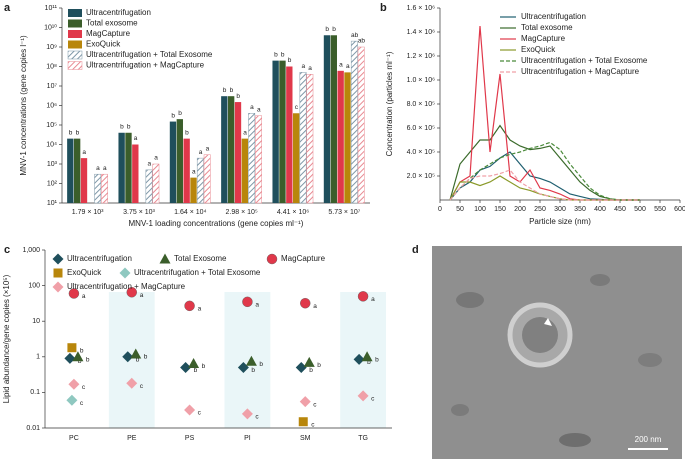  Describe the element at coordinates (75, 65) in the screenshot. I see `legend-swatch` at that location.